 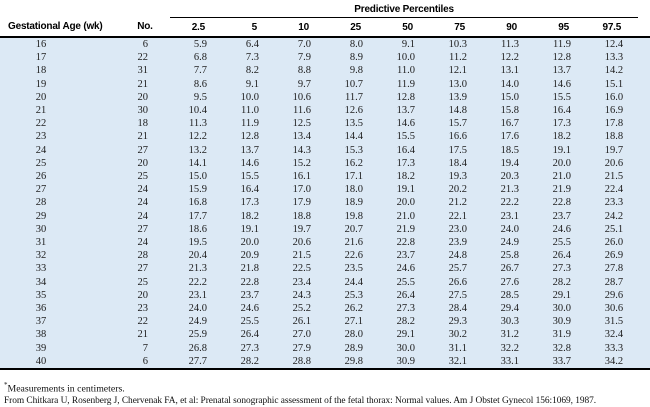 What do you see at coordinates (325, 189) in the screenshot?
I see `table-row: 27 24 15.9 16.4 17.0 18.0 19.1 20.2 21.3 21.9 22.4` at bounding box center [325, 189].